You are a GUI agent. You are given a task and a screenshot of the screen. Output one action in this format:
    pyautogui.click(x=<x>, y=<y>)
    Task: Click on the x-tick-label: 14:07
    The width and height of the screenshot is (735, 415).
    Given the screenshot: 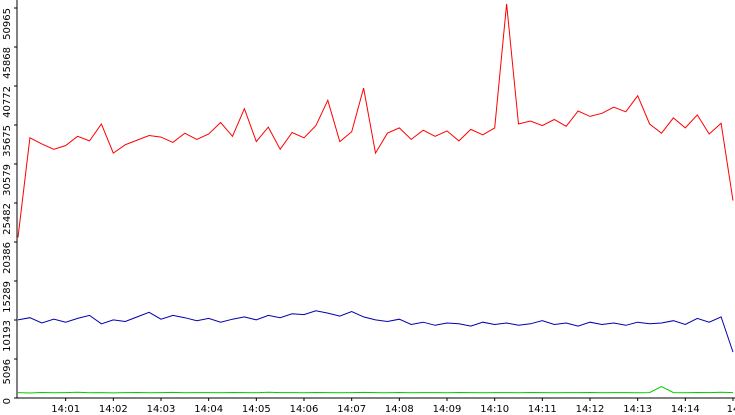 What is the action you would take?
    pyautogui.click(x=351, y=409)
    